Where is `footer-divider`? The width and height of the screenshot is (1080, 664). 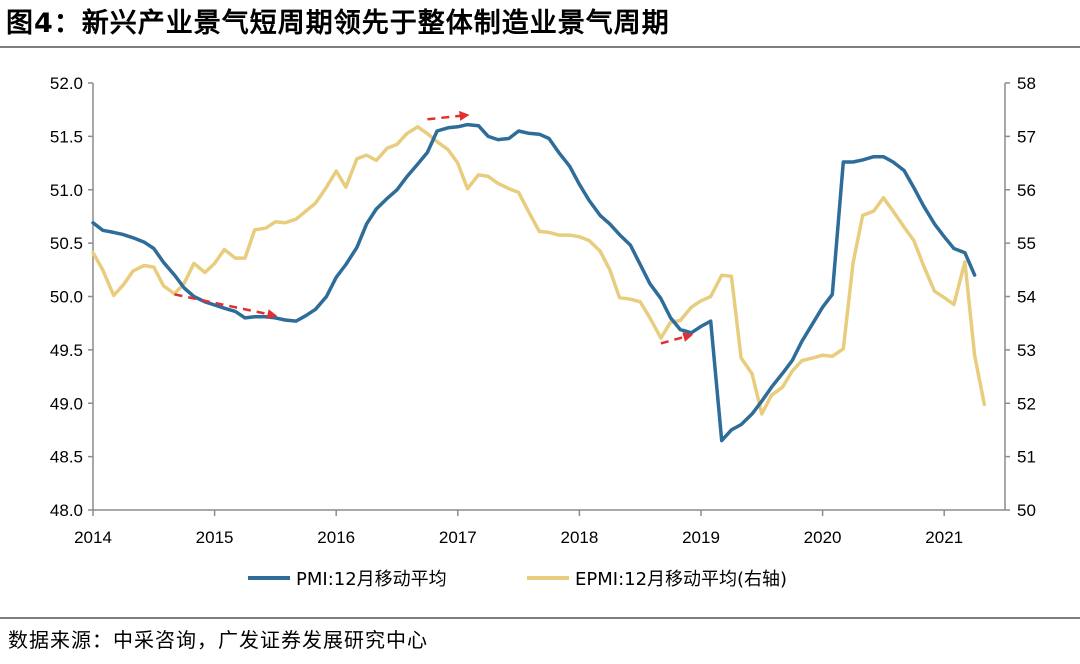 footer-divider is located at coordinates (540, 618).